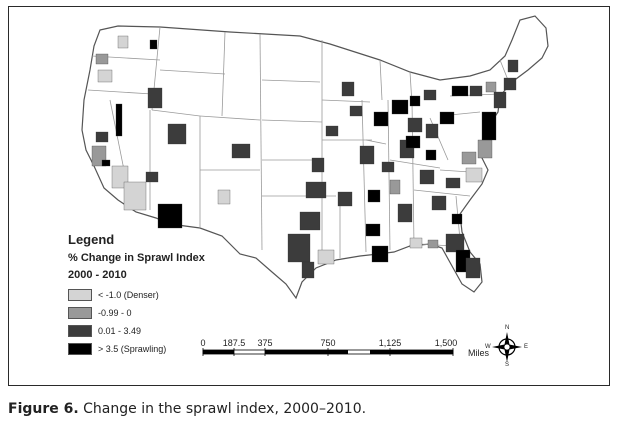 This screenshot has height=429, width=620. I want to click on legend-subtitle-line1: % Change in Sprawl Index, so click(136, 258).